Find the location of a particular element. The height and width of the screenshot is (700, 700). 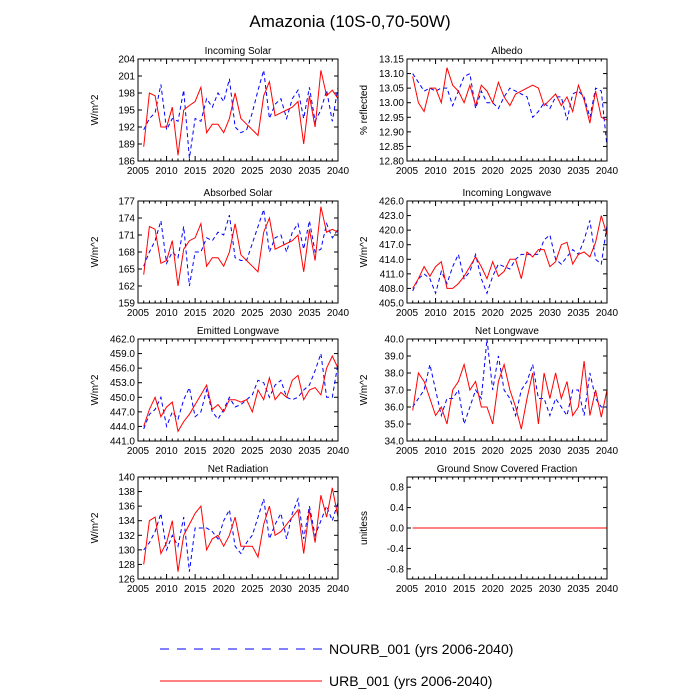

y-tick-label-albedo: 13.05 is located at coordinates (391, 89).